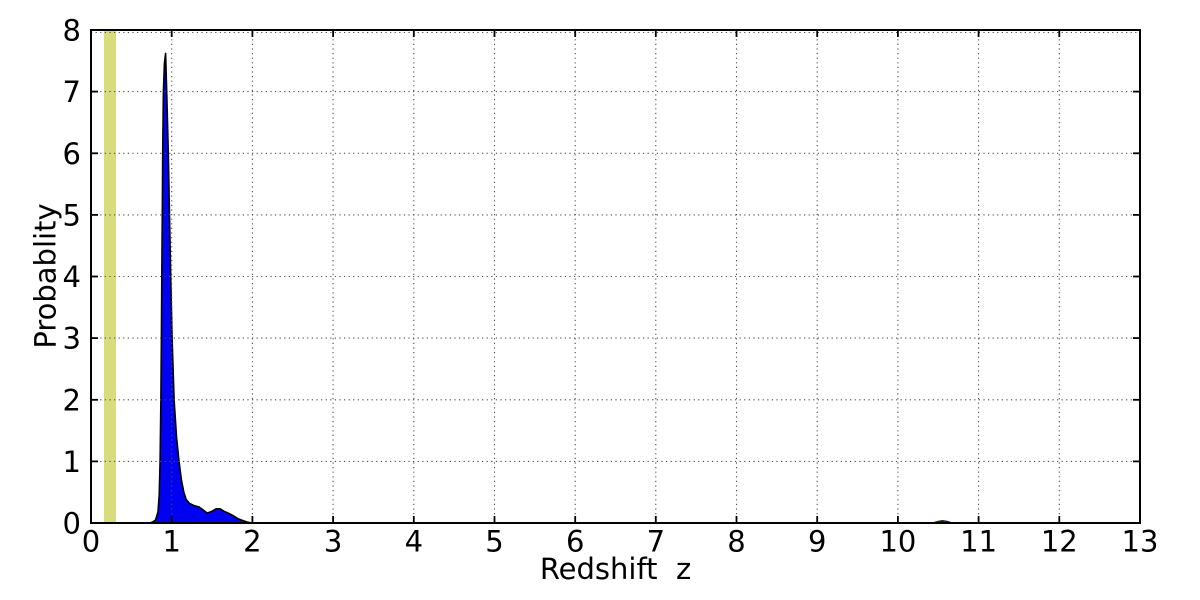 The image size is (1200, 600). What do you see at coordinates (171, 542) in the screenshot?
I see `x-tick-label: 1` at bounding box center [171, 542].